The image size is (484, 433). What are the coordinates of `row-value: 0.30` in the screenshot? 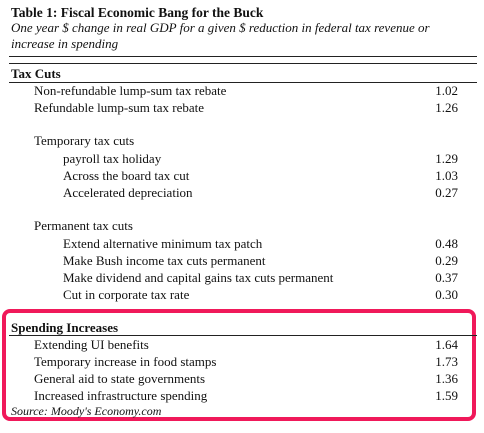 It's located at (446, 294).